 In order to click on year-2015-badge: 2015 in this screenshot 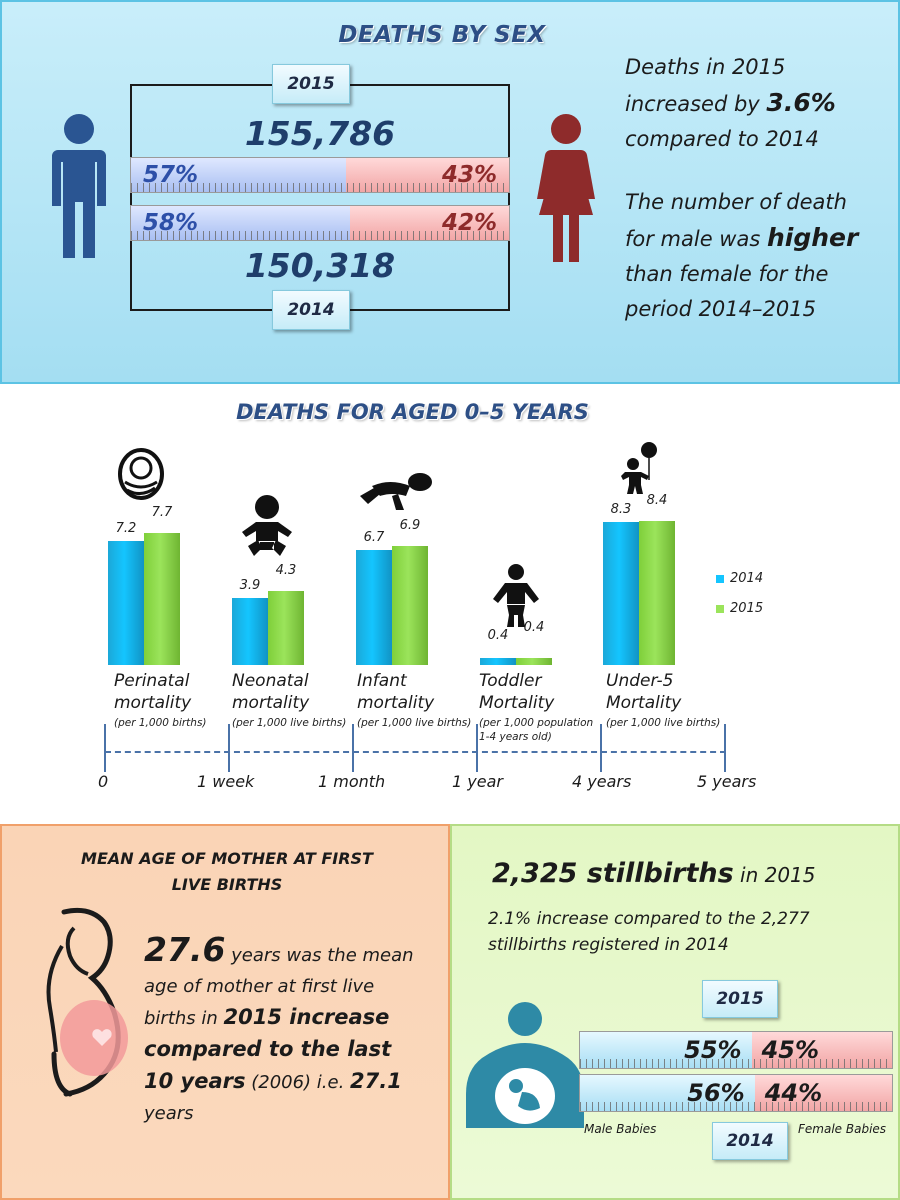, I will do `click(311, 84)`.